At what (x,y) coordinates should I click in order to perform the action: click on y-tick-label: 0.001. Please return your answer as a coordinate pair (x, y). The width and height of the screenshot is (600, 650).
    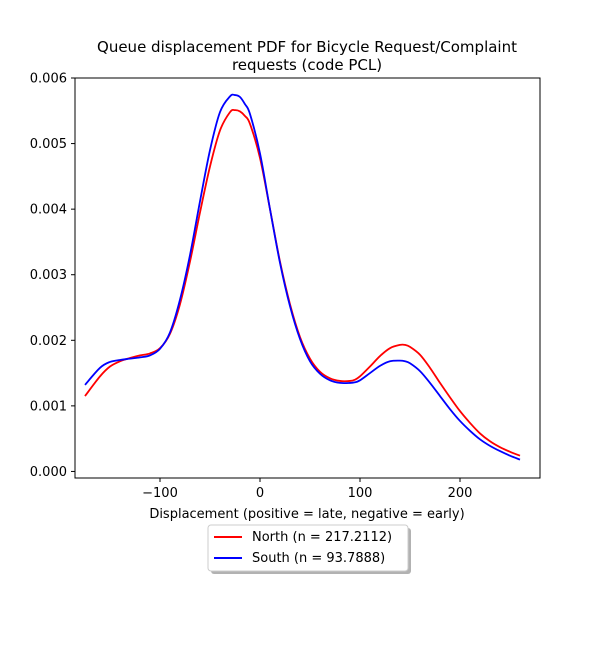
    Looking at the image, I should click on (48, 406).